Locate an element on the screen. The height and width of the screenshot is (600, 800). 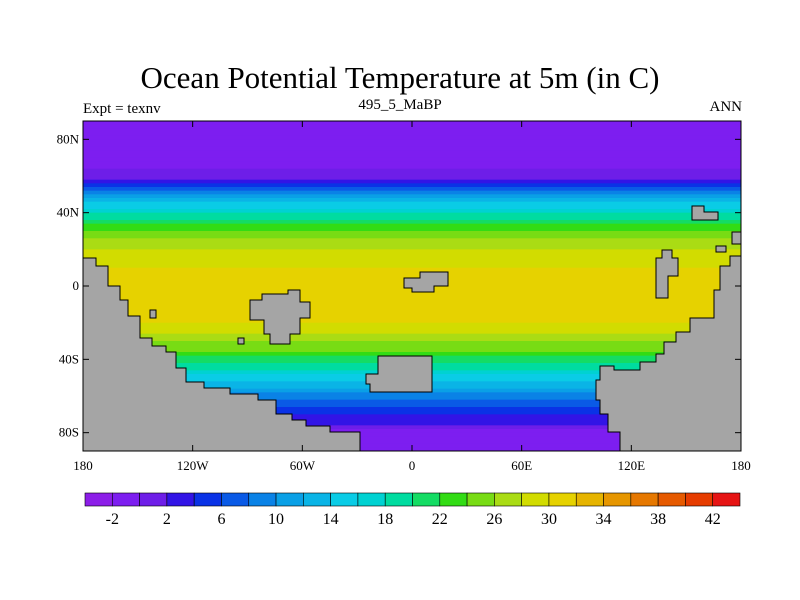
land-west is located at coordinates (222, 354).